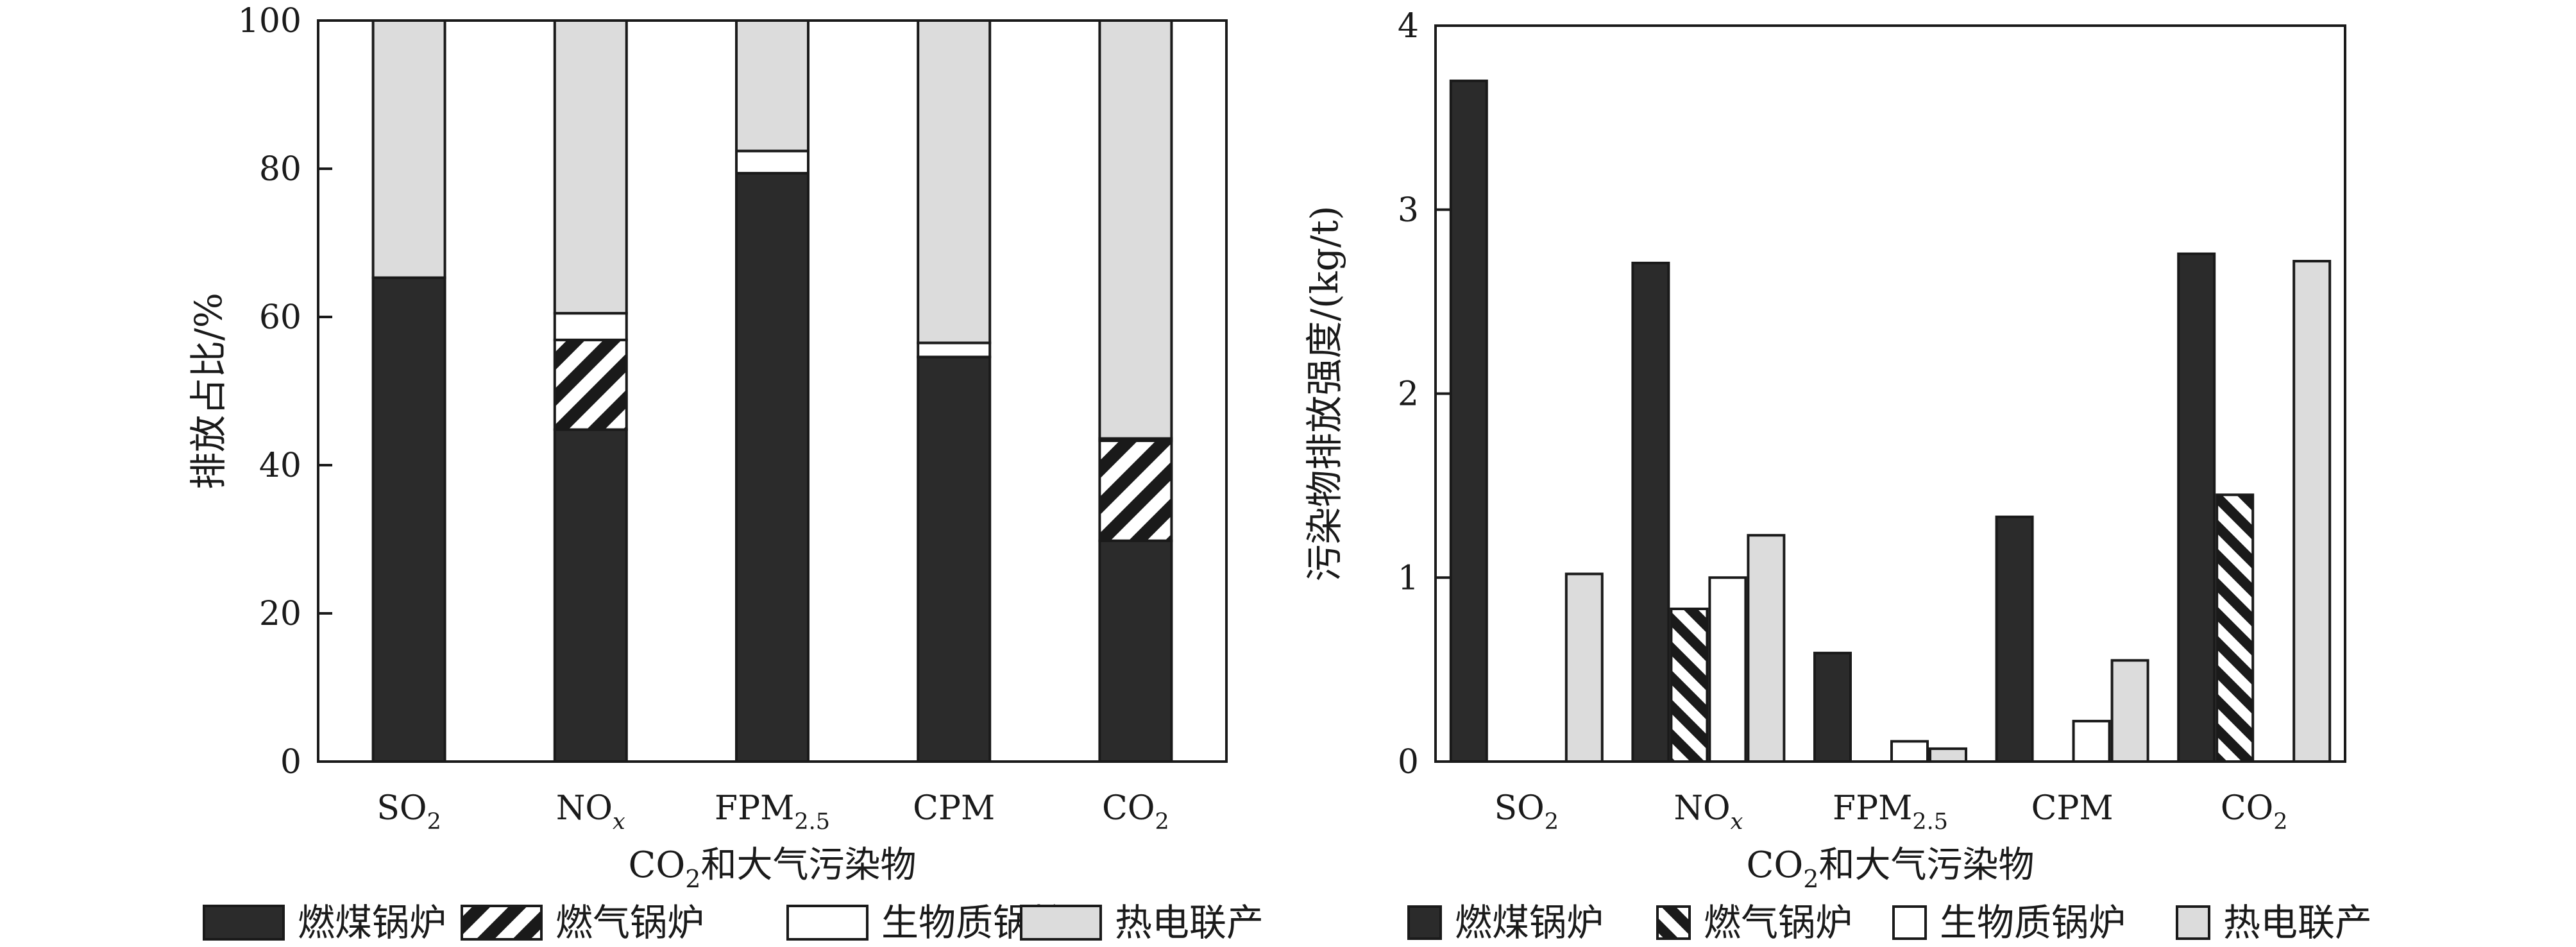  I want to click on left-xtick-label-2: FPM2.5, so click(772, 812).